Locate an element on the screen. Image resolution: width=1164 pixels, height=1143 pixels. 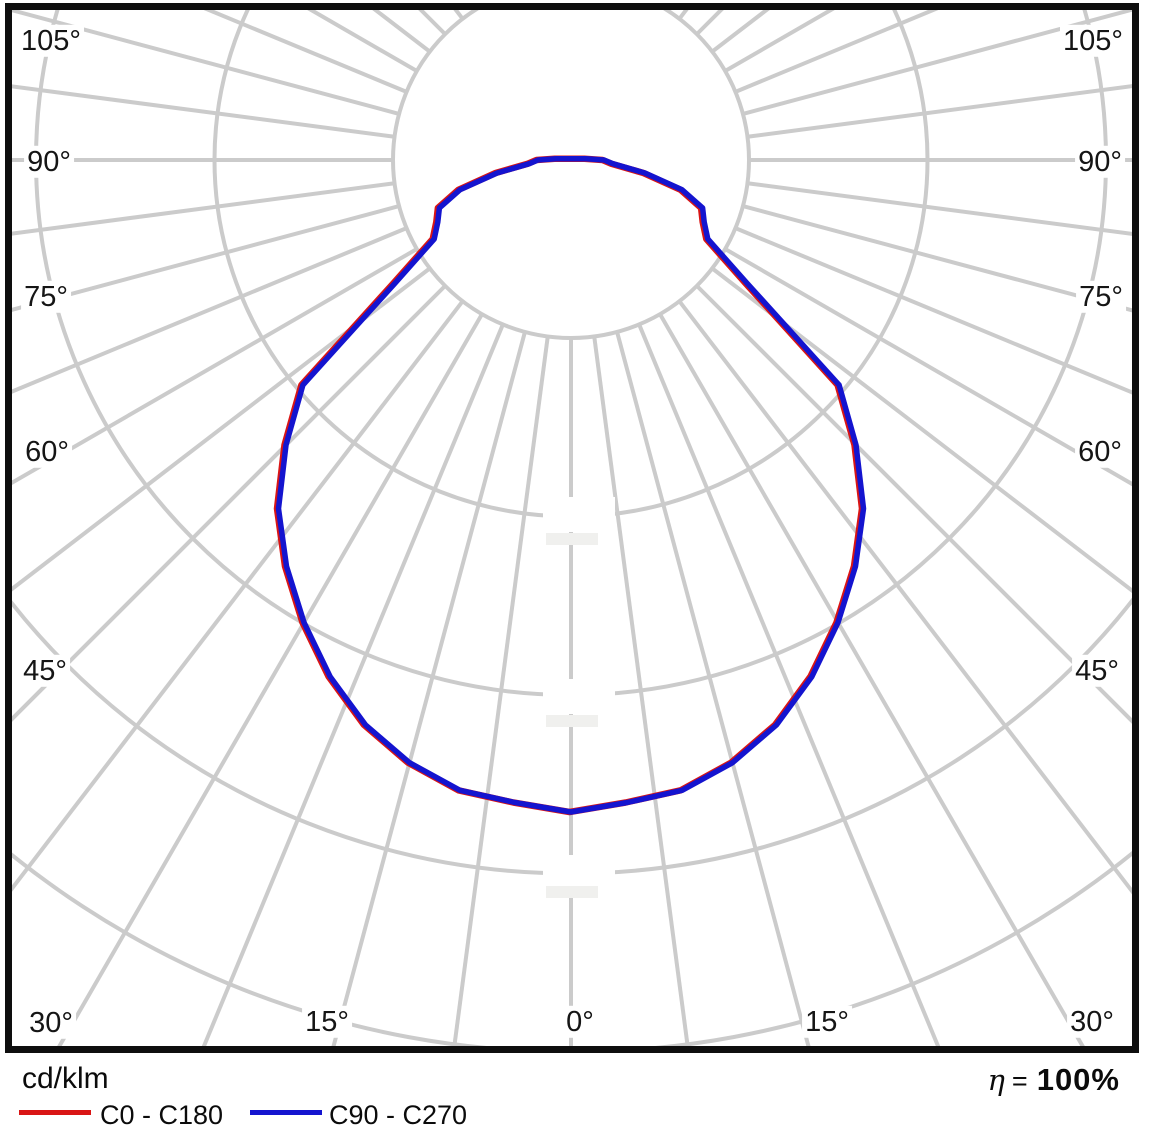
angle-label-bottom-0: 0° is located at coordinates (580, 1022).